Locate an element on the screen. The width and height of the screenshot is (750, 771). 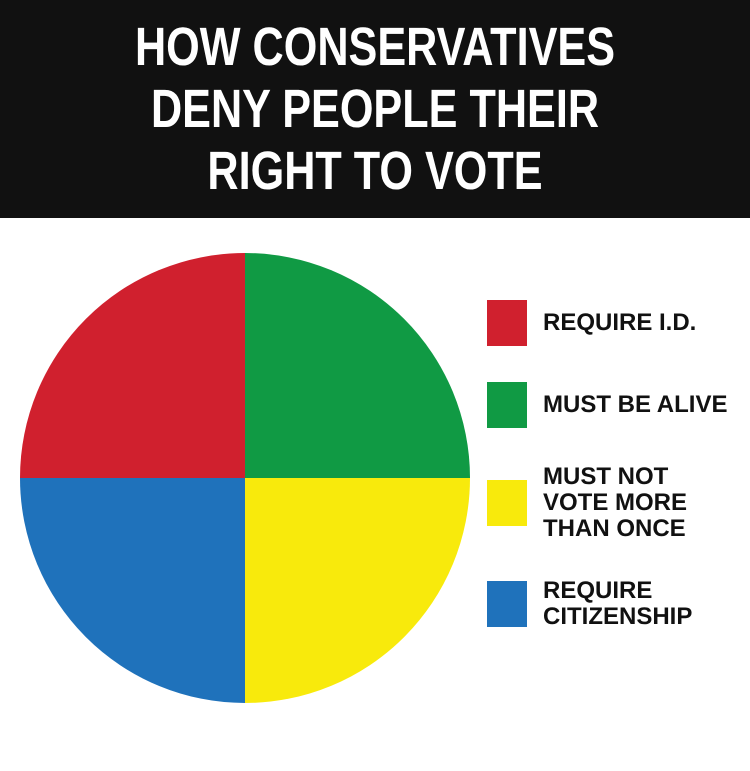
legend-label: MUST BE ALIVE is located at coordinates (635, 404).